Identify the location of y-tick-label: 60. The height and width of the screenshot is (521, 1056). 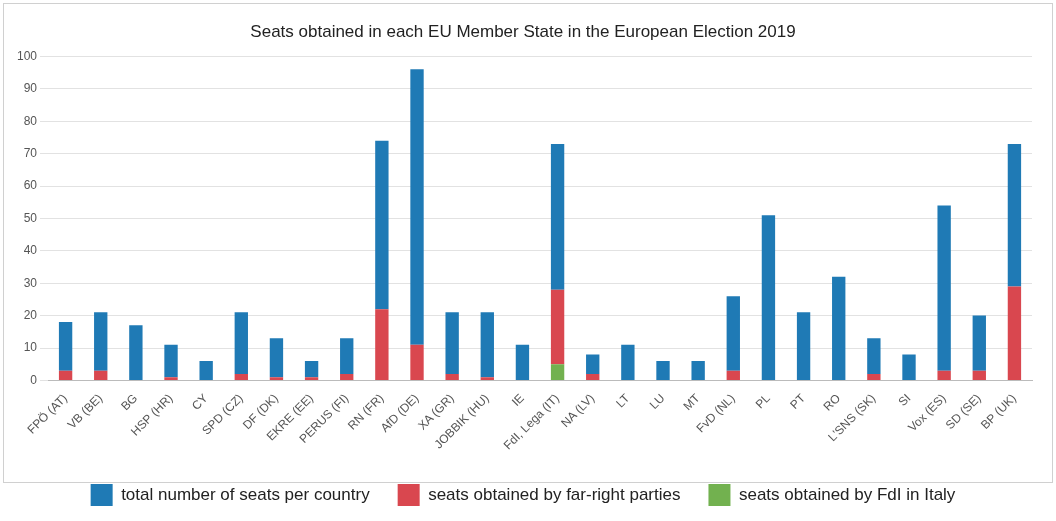
(30, 185).